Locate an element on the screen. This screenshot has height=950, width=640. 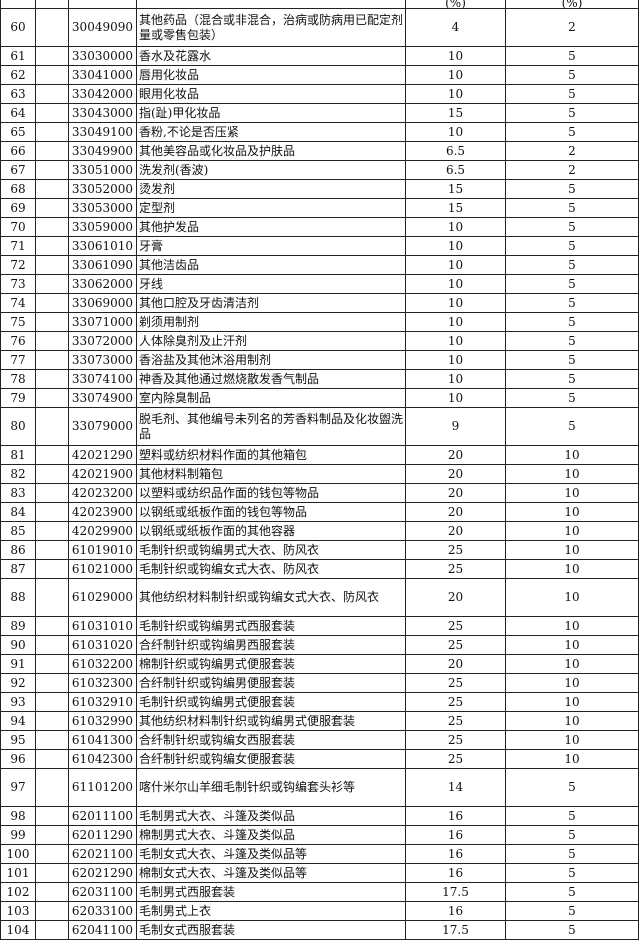
hs-code: 61041300 is located at coordinates (102, 740).